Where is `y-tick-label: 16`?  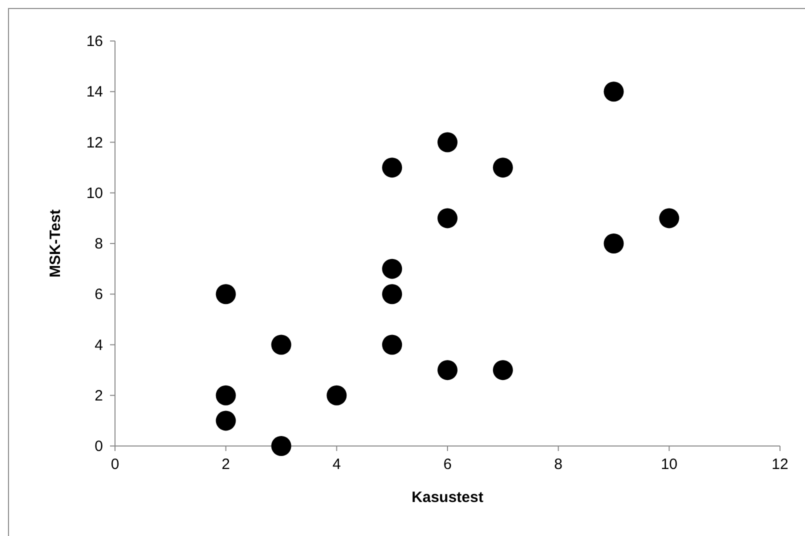
y-tick-label: 16 is located at coordinates (94, 41).